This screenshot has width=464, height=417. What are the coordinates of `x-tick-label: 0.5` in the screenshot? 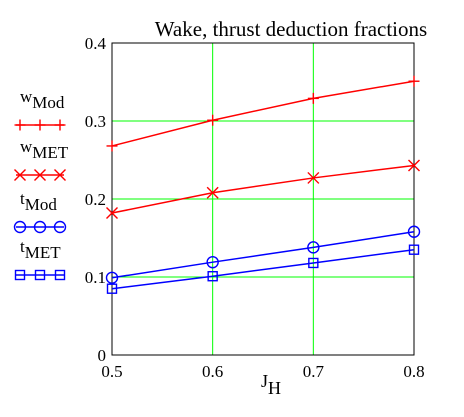 It's located at (111, 371).